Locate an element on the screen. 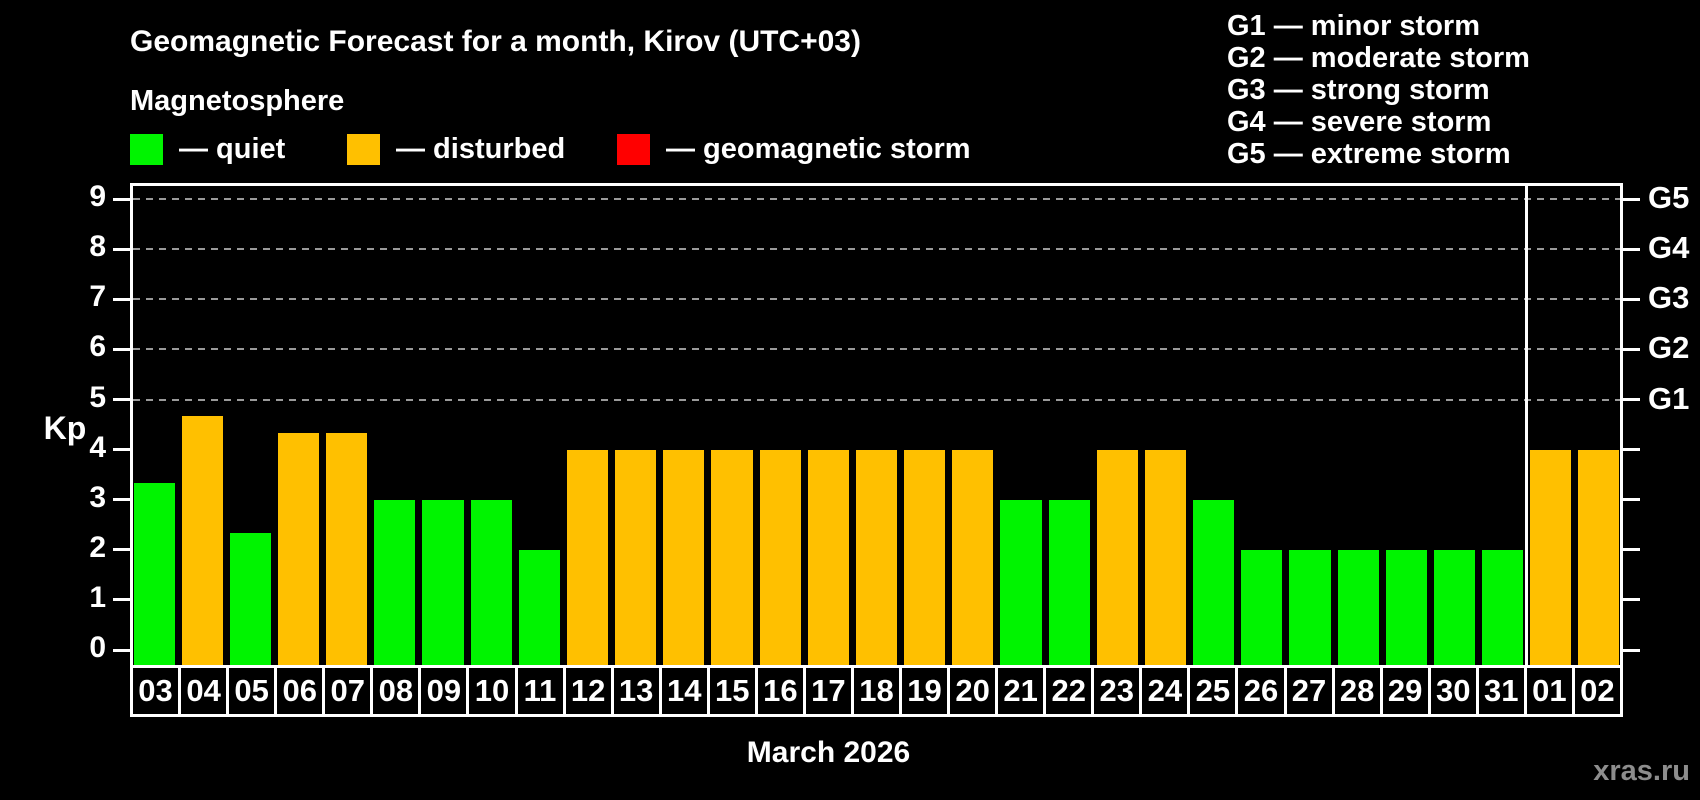  day-label-20: 20 is located at coordinates (971, 691).